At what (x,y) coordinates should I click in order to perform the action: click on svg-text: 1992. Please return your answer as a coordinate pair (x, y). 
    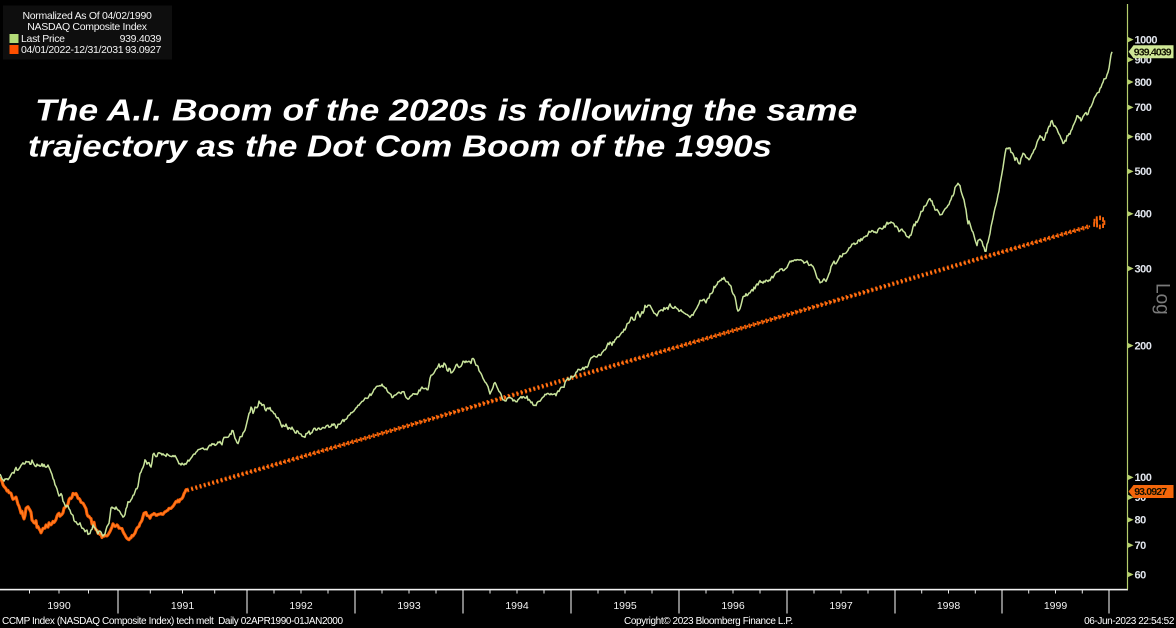
    Looking at the image, I should click on (301, 606).